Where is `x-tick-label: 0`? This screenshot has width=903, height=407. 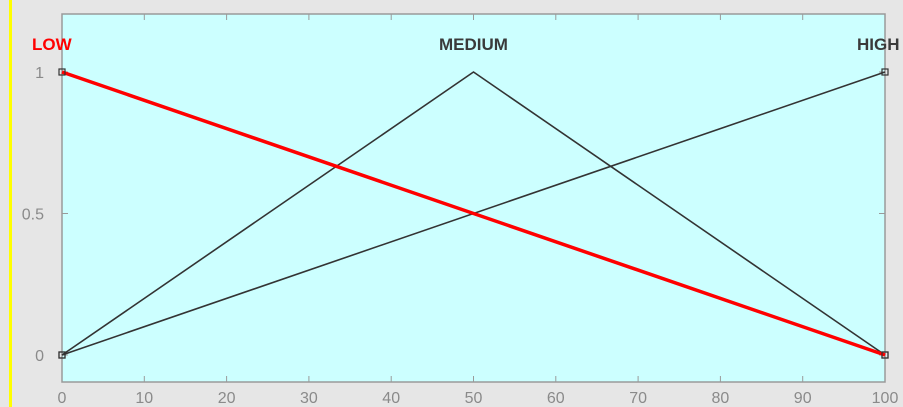
x-tick-label: 0 is located at coordinates (62, 398).